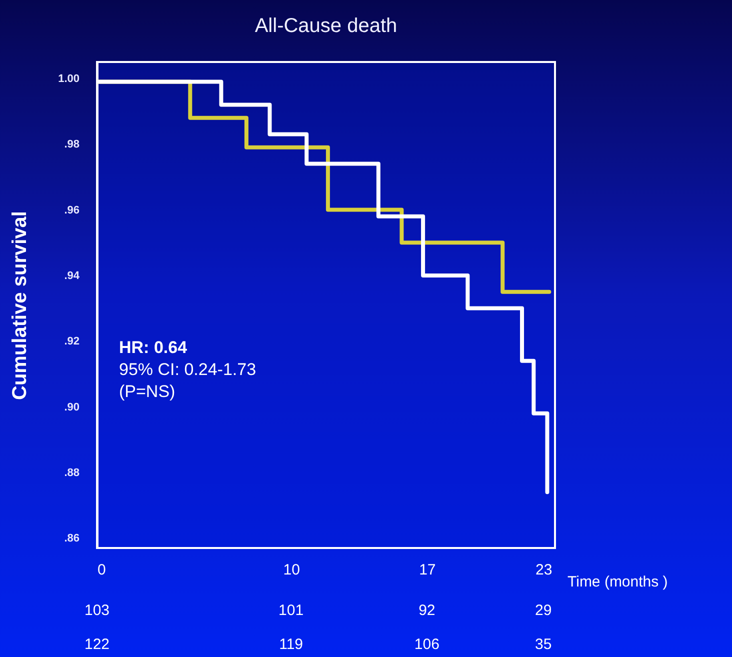 The image size is (732, 657). What do you see at coordinates (427, 644) in the screenshot?
I see `text: 106` at bounding box center [427, 644].